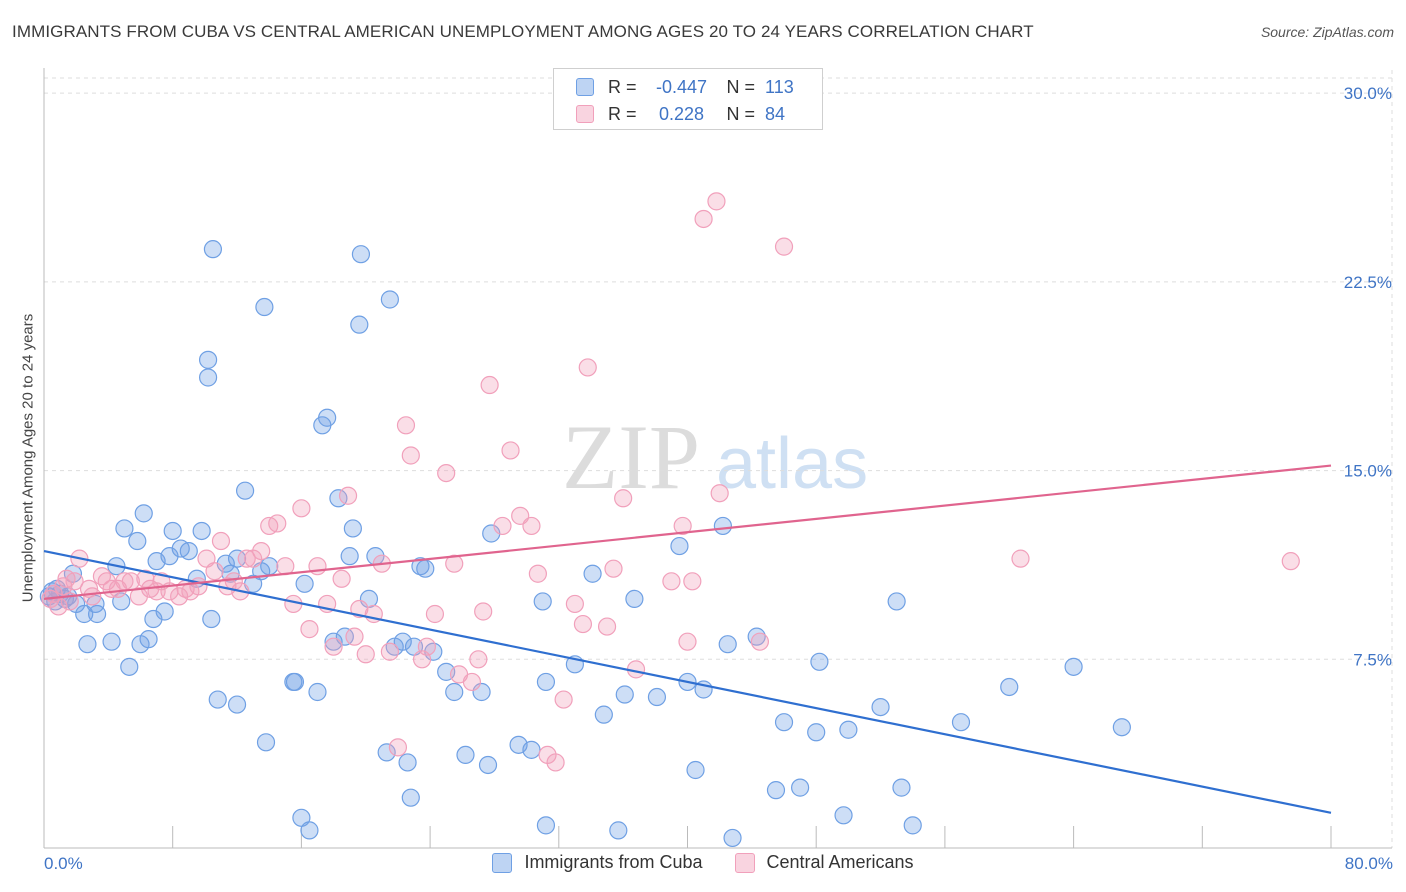 Image resolution: width=1406 pixels, height=892 pixels. I want to click on y-tick-label: 15.0%, so click(1368, 471).